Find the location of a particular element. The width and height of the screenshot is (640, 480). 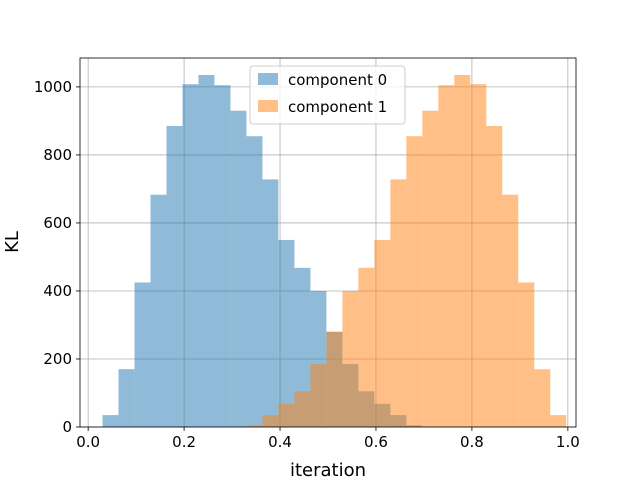

x-tick-label: 0.8 is located at coordinates (472, 442).